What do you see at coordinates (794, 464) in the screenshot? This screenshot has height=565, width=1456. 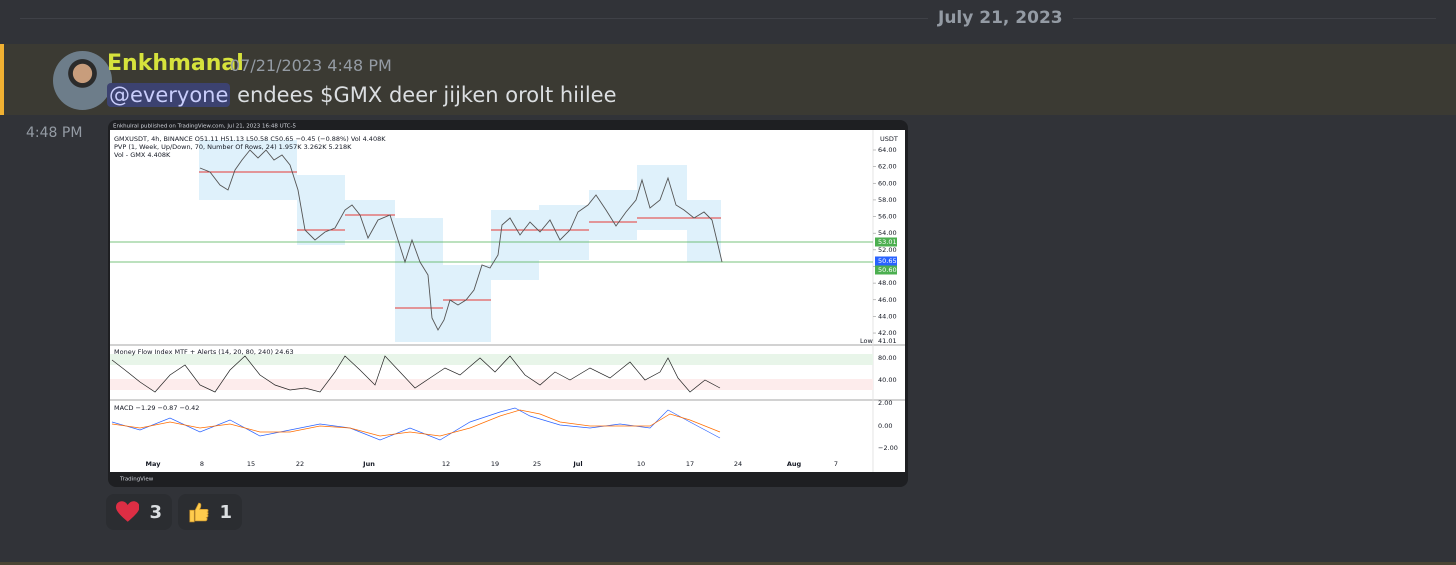 I see `x-tick-label: Aug` at bounding box center [794, 464].